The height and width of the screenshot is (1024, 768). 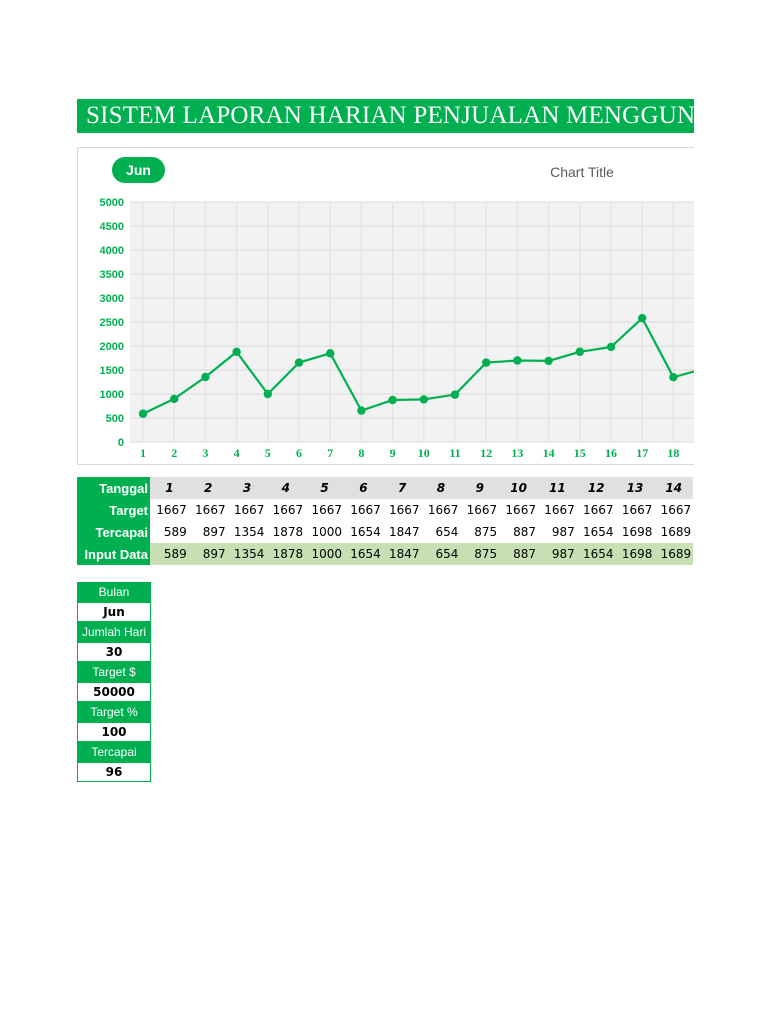 What do you see at coordinates (247, 532) in the screenshot?
I see `table-cell-tercapai: 1354` at bounding box center [247, 532].